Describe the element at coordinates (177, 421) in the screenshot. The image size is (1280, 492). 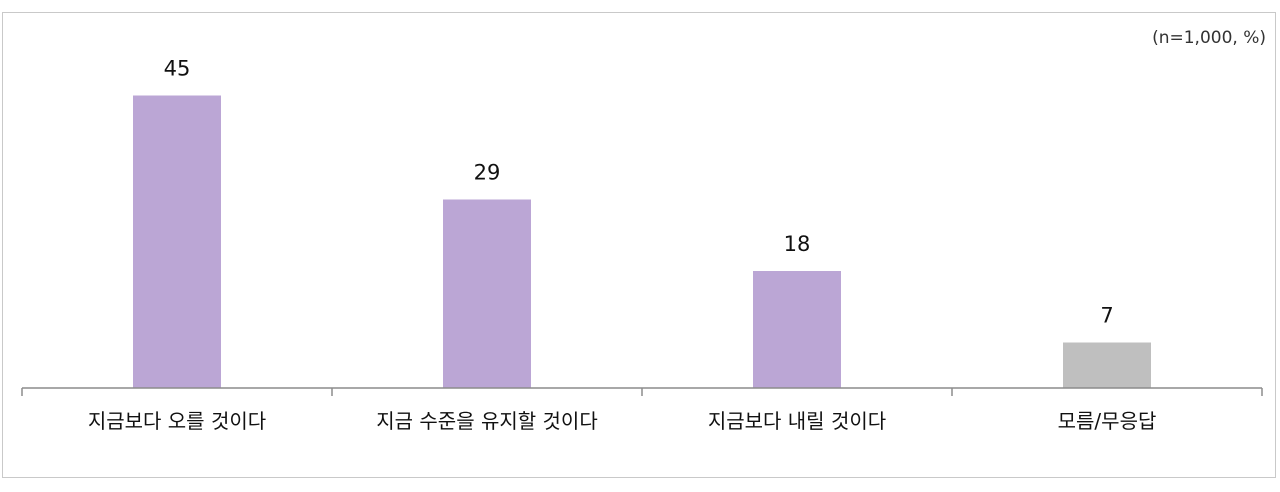
I see `category-label-1: 지금보다 오를 것이다` at that location.